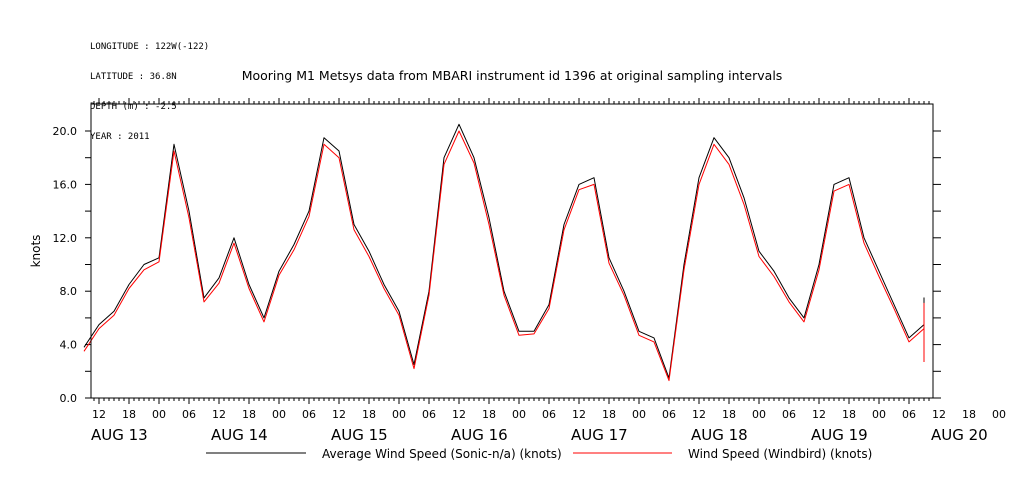 This screenshot has width=1009, height=504. What do you see at coordinates (69, 398) in the screenshot?
I see `y-tick-label: 0.0` at bounding box center [69, 398].